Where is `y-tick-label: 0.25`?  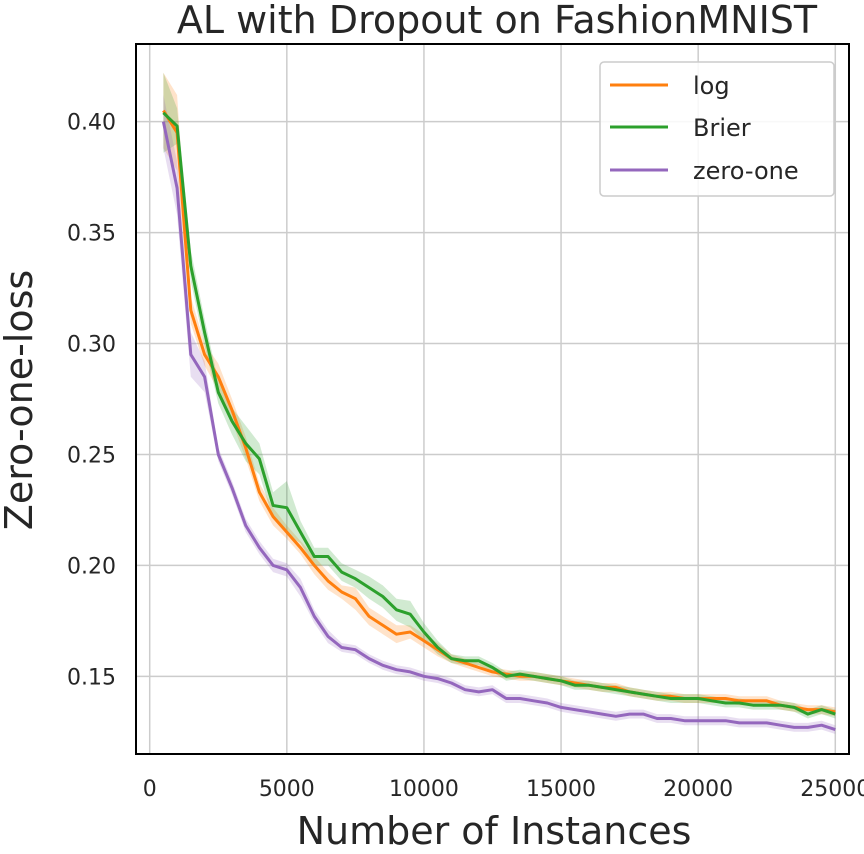
y-tick-label: 0.25 is located at coordinates (91, 455).